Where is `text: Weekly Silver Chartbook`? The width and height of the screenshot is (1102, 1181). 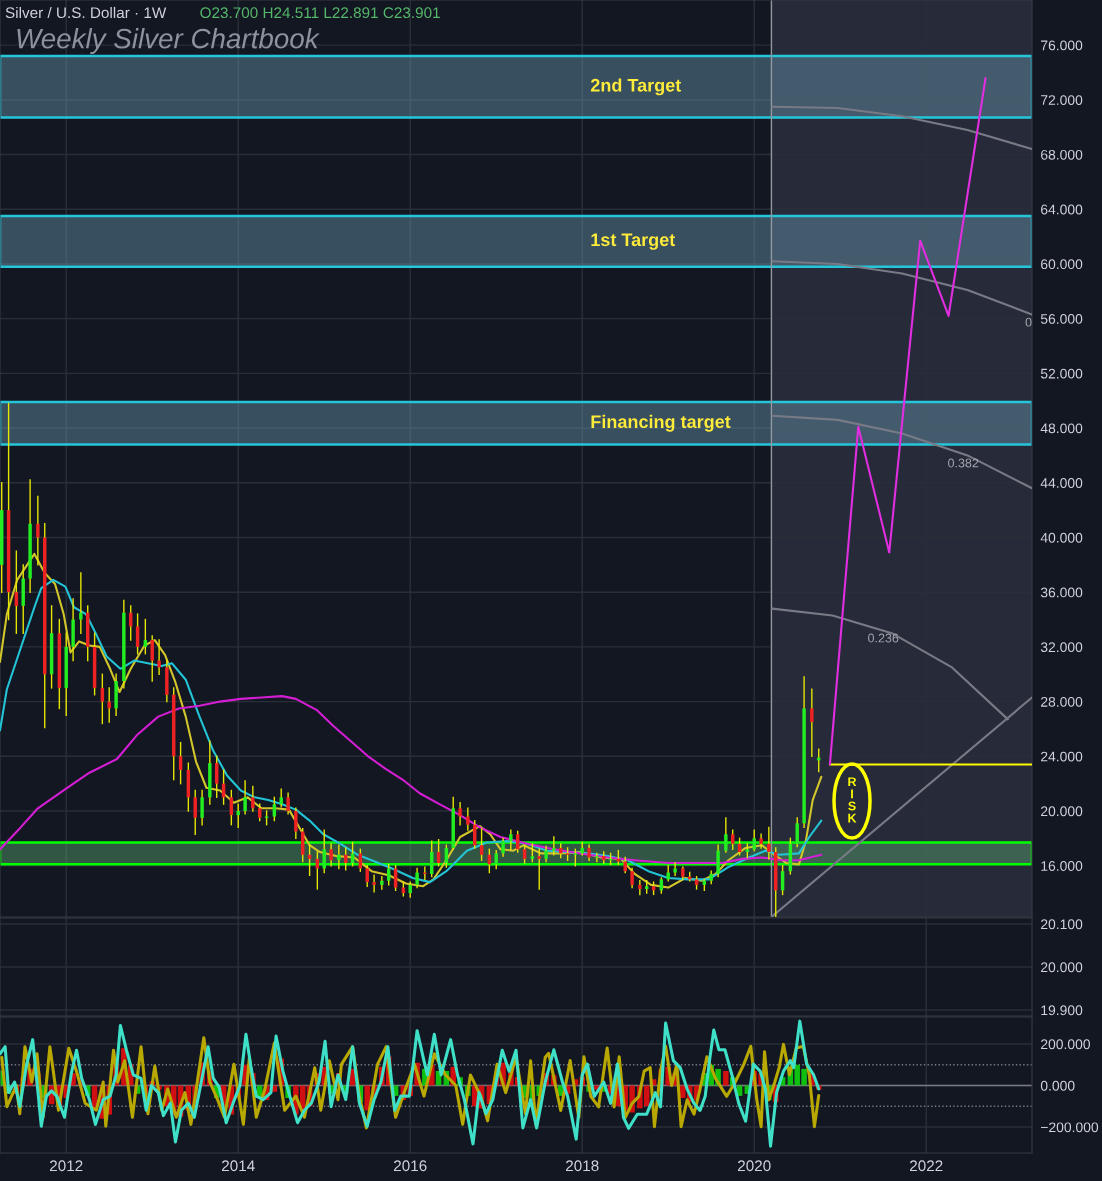
text: Weekly Silver Chartbook is located at coordinates (168, 41).